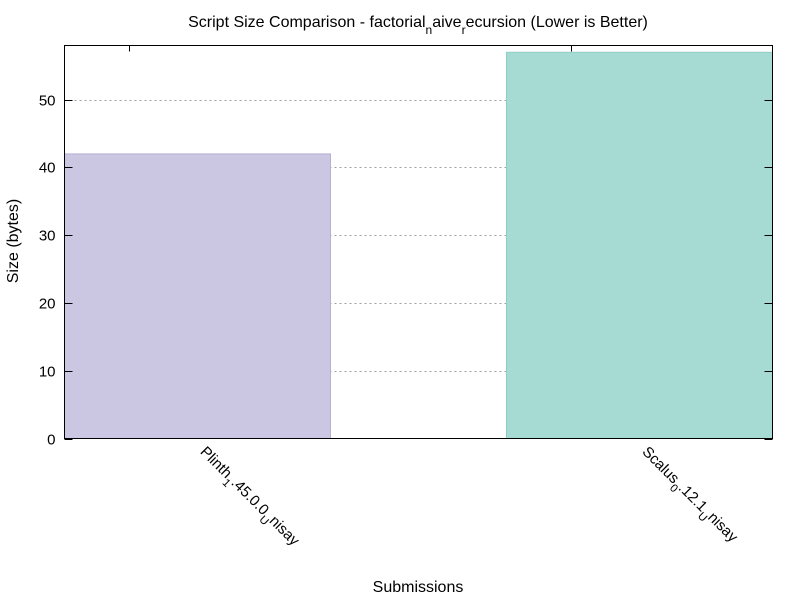 This screenshot has width=800, height=600. What do you see at coordinates (467, 498) in the screenshot?
I see `x-axis-labels: Plinth1.45.0.0Unisay Scalus0.12.1Unisay` at bounding box center [467, 498].